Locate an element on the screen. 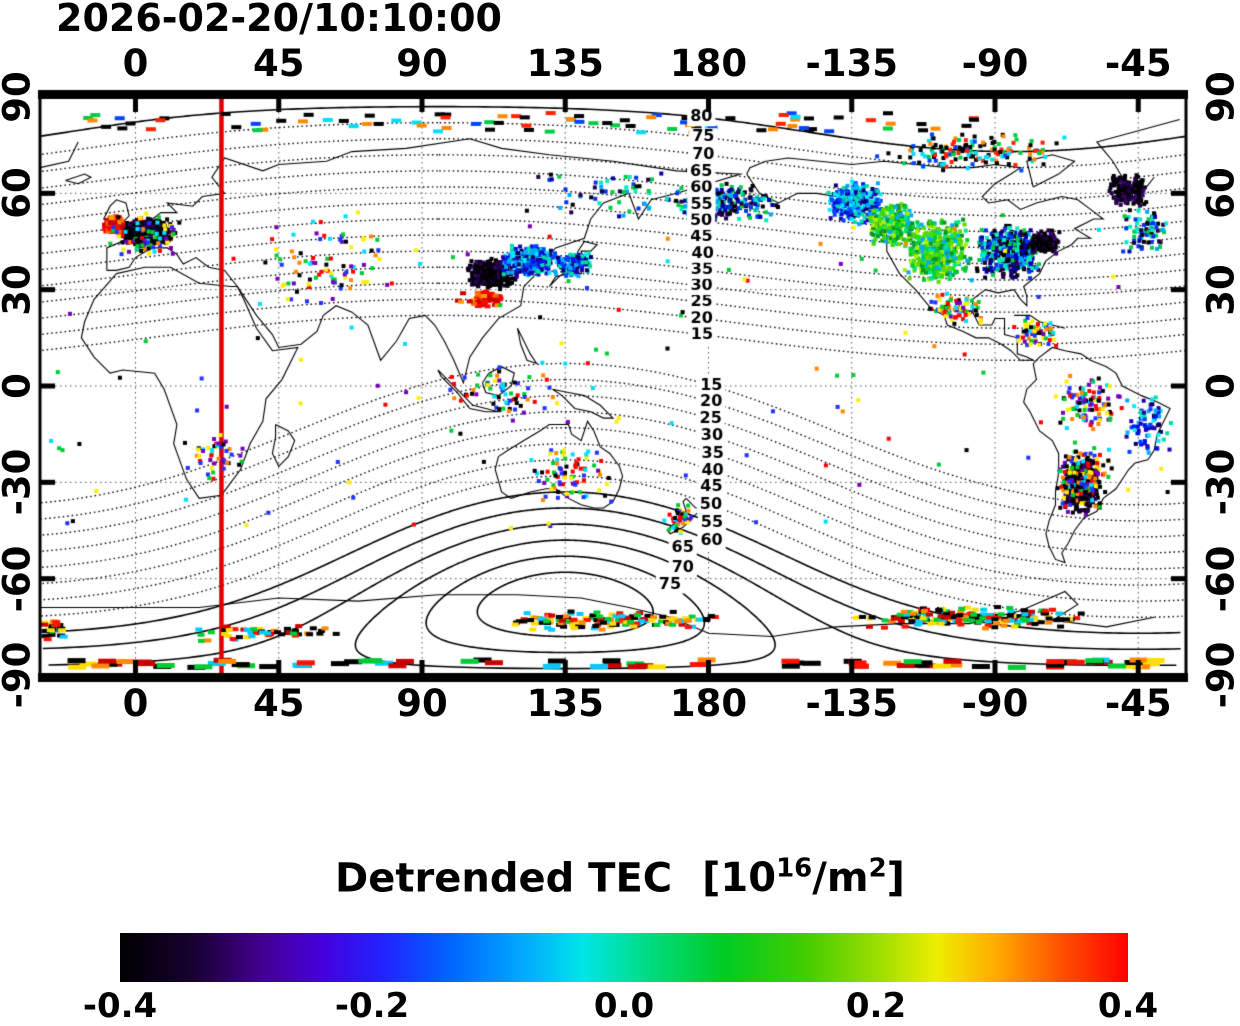 The width and height of the screenshot is (1240, 1026). colorbar-tick-1: -0.2 is located at coordinates (372, 1006).